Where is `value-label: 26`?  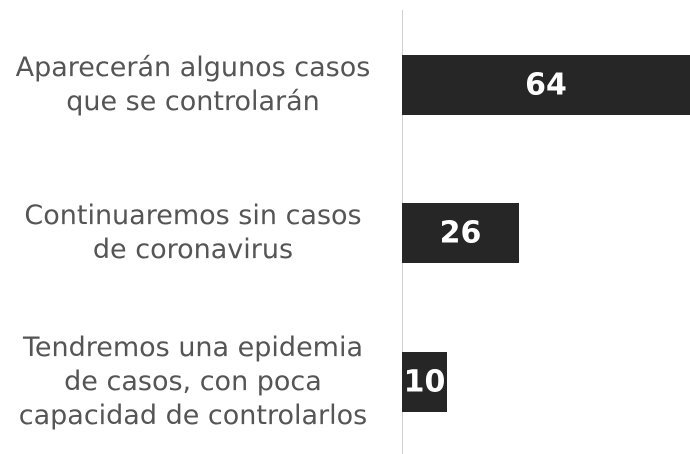 value-label: 26 is located at coordinates (460, 233).